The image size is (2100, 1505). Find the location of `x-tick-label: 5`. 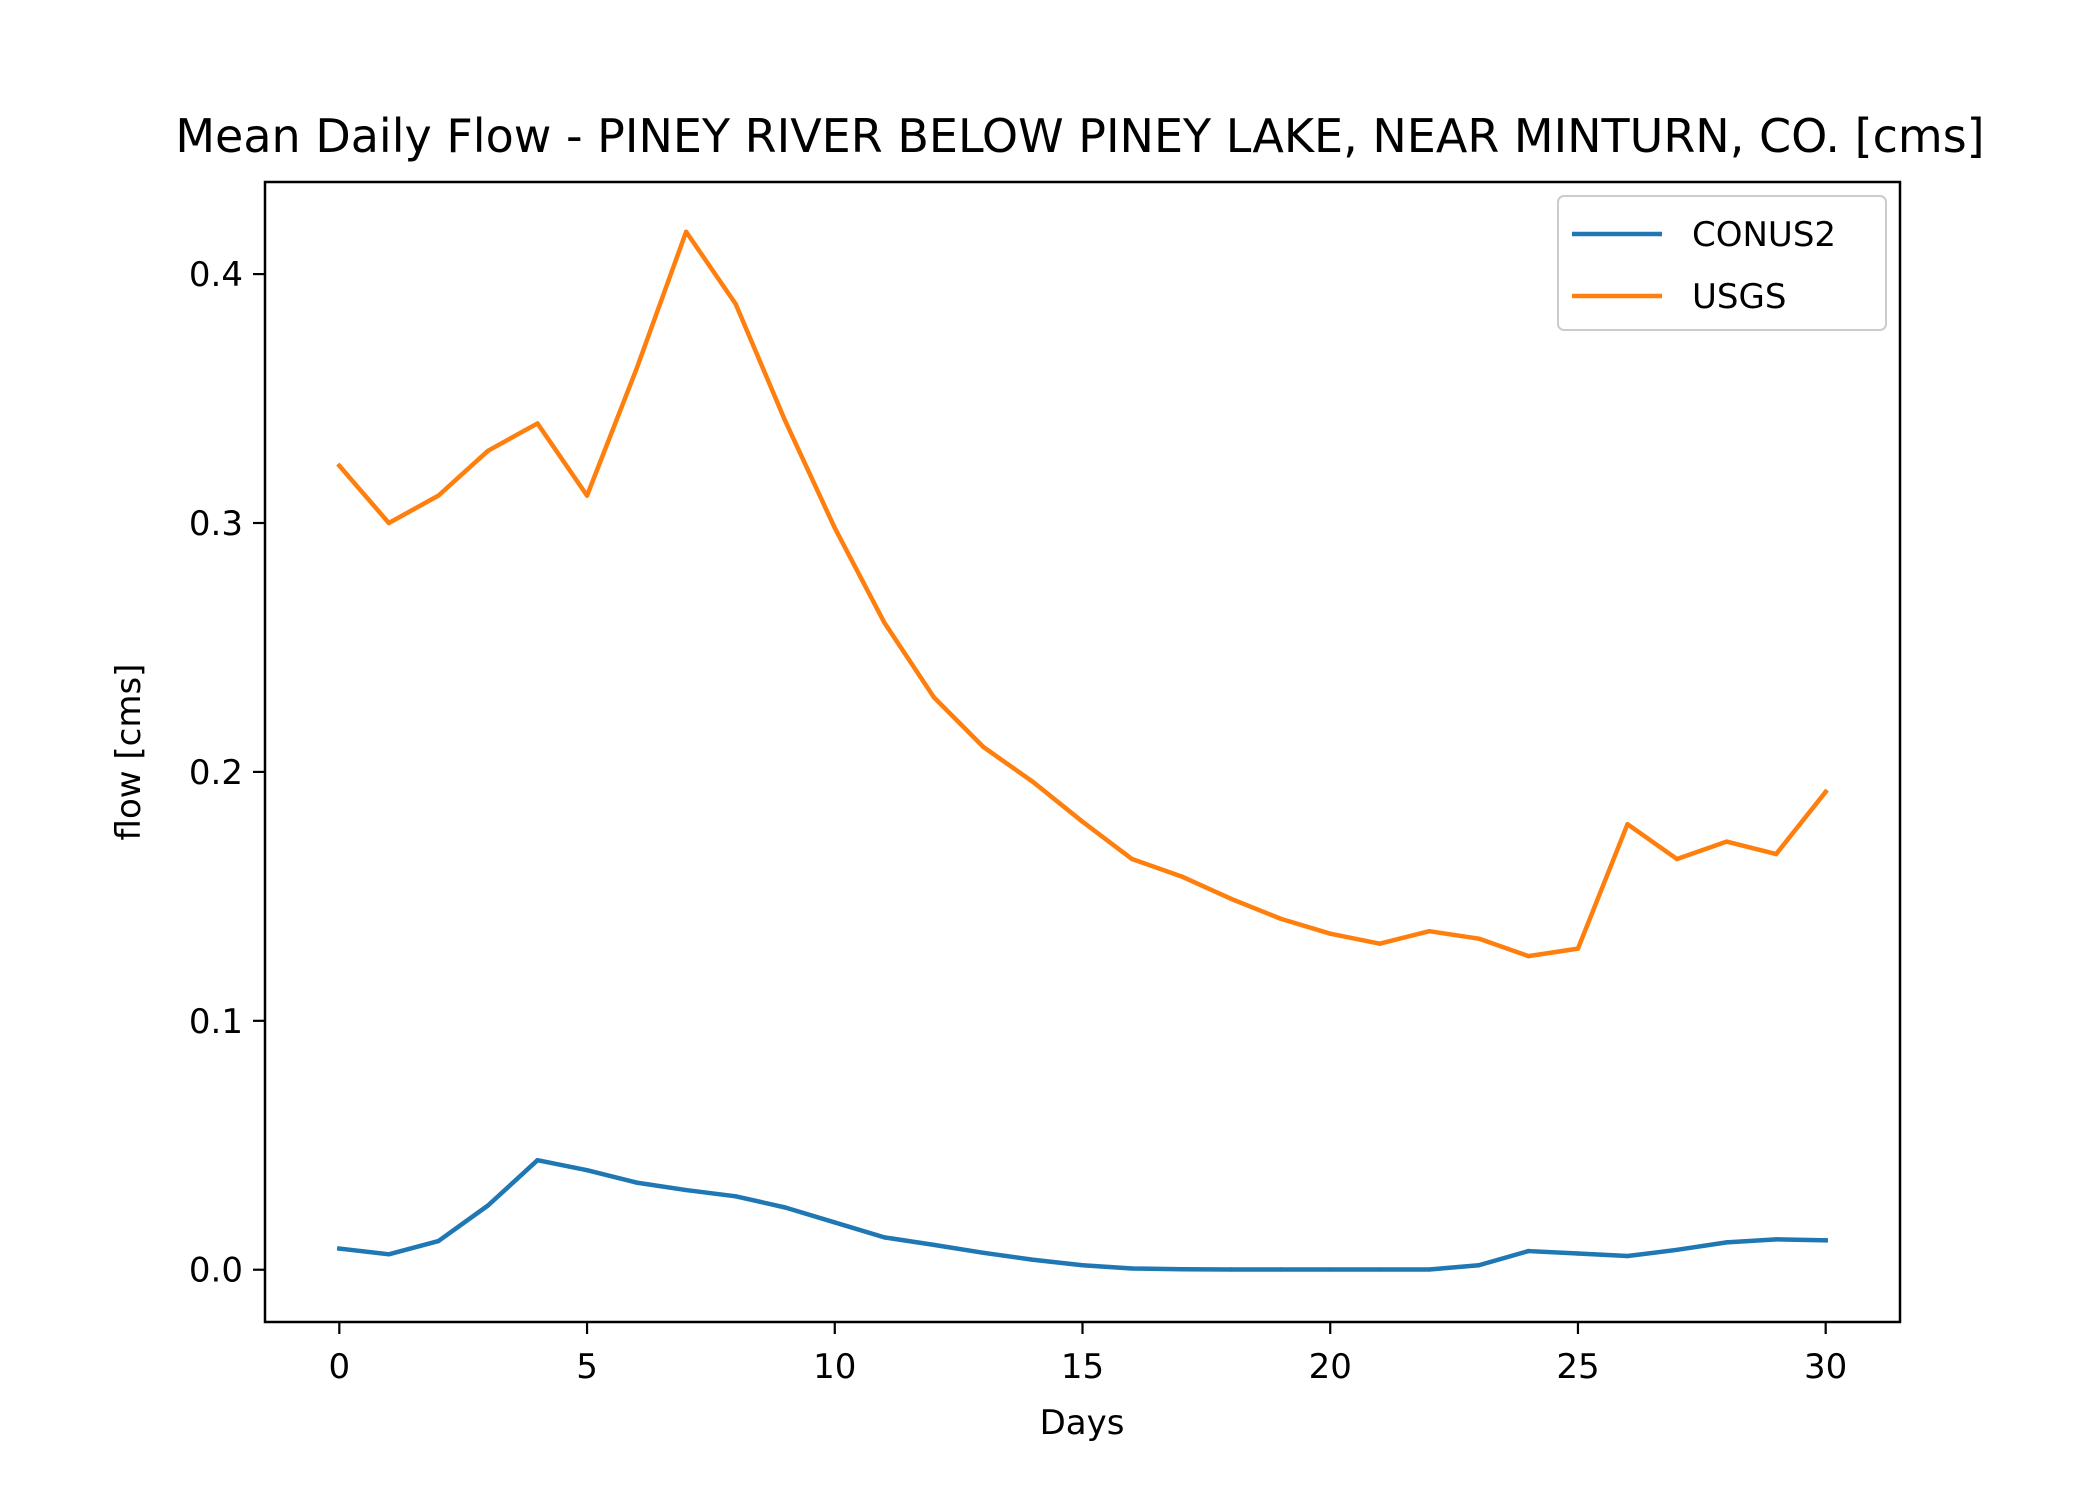

x-tick-label: 5 is located at coordinates (587, 1367).